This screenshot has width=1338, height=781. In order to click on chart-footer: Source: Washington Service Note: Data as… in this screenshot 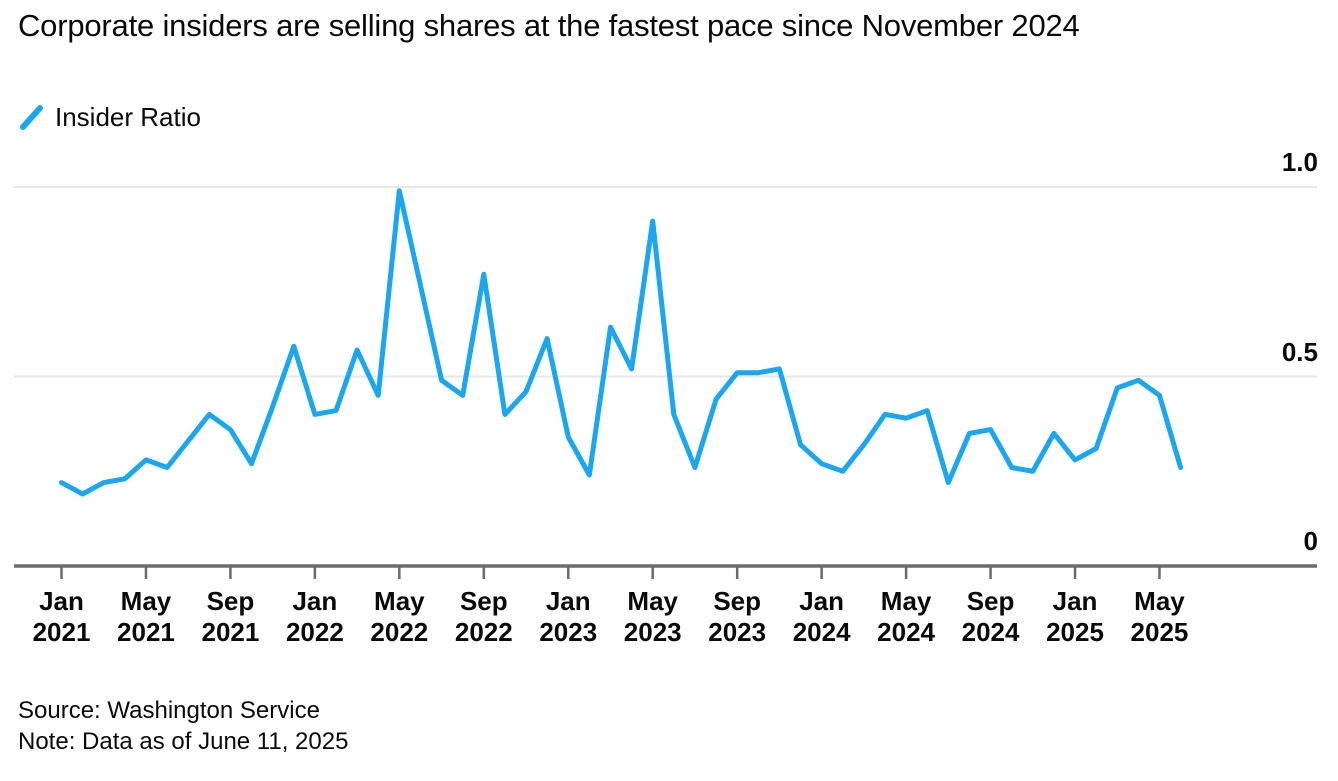, I will do `click(183, 726)`.